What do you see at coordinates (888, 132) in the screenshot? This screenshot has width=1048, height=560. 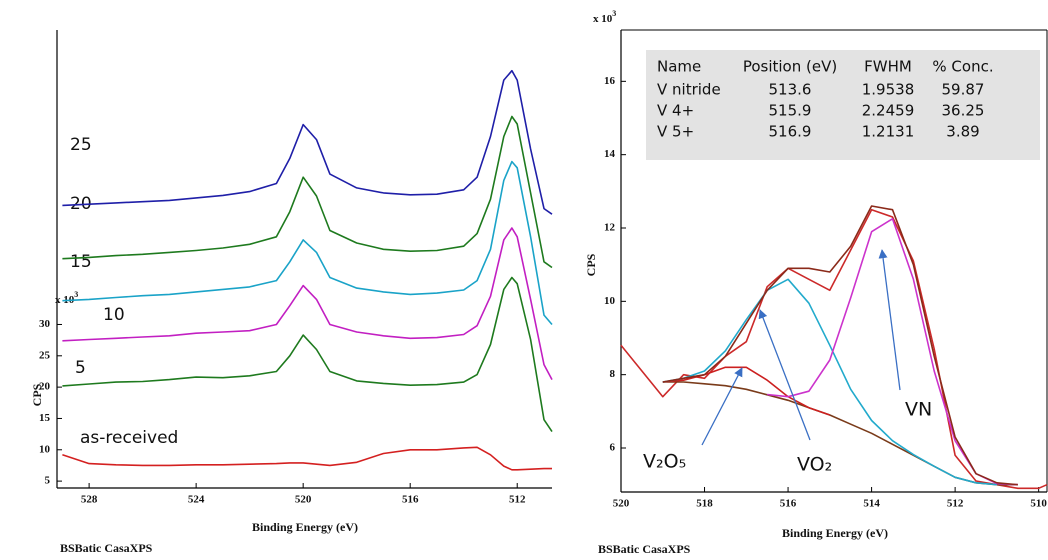 I see `table-cell: 1.2131` at bounding box center [888, 132].